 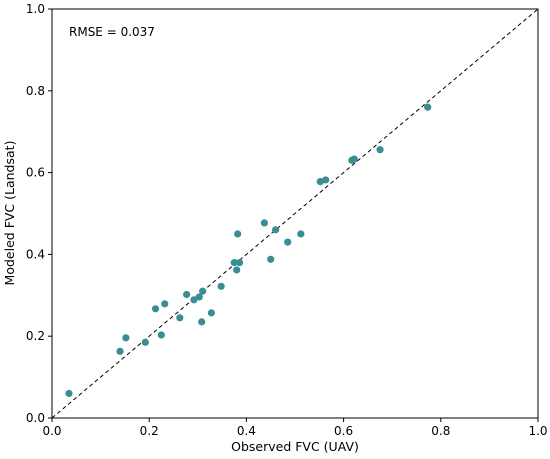 What do you see at coordinates (343, 431) in the screenshot?
I see `x-tick-label: 0.6` at bounding box center [343, 431].